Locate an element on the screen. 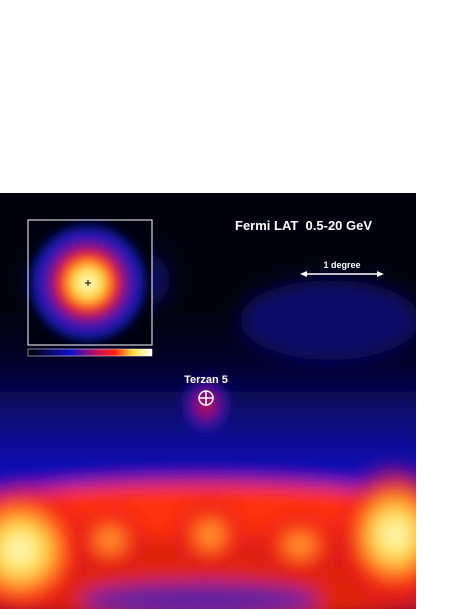 This screenshot has width=471, height=609. title: Fermi LAT 0.5-20 GeV is located at coordinates (303, 225).